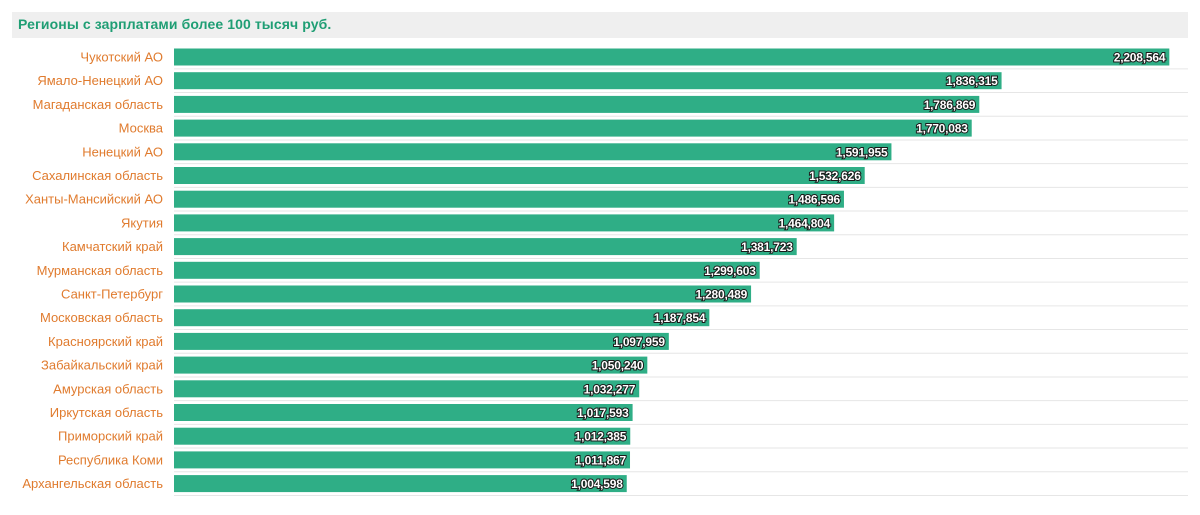  Describe the element at coordinates (112, 294) in the screenshot. I see `category-label: Санкт-Петербург` at that location.